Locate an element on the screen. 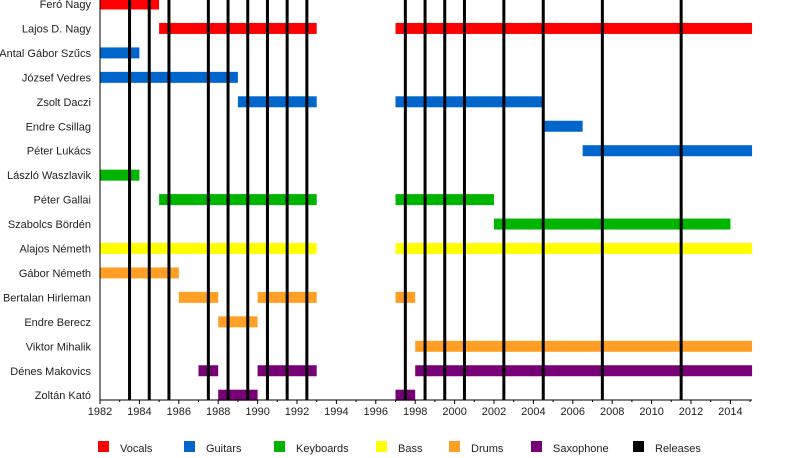  member-label: Zsolt Daczi is located at coordinates (64, 103).